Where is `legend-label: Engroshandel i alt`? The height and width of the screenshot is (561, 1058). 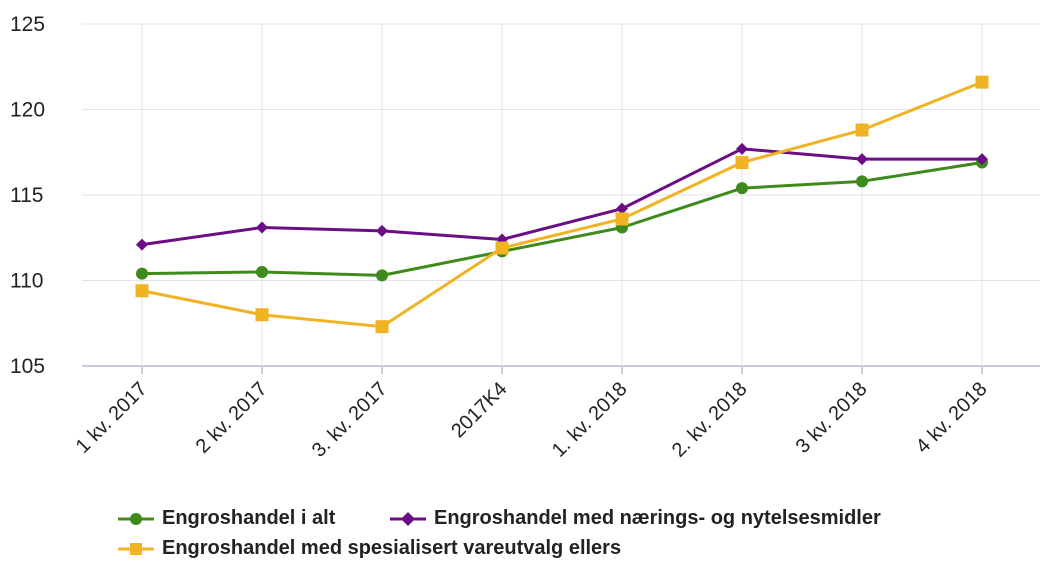
legend-label: Engroshandel i alt is located at coordinates (249, 518).